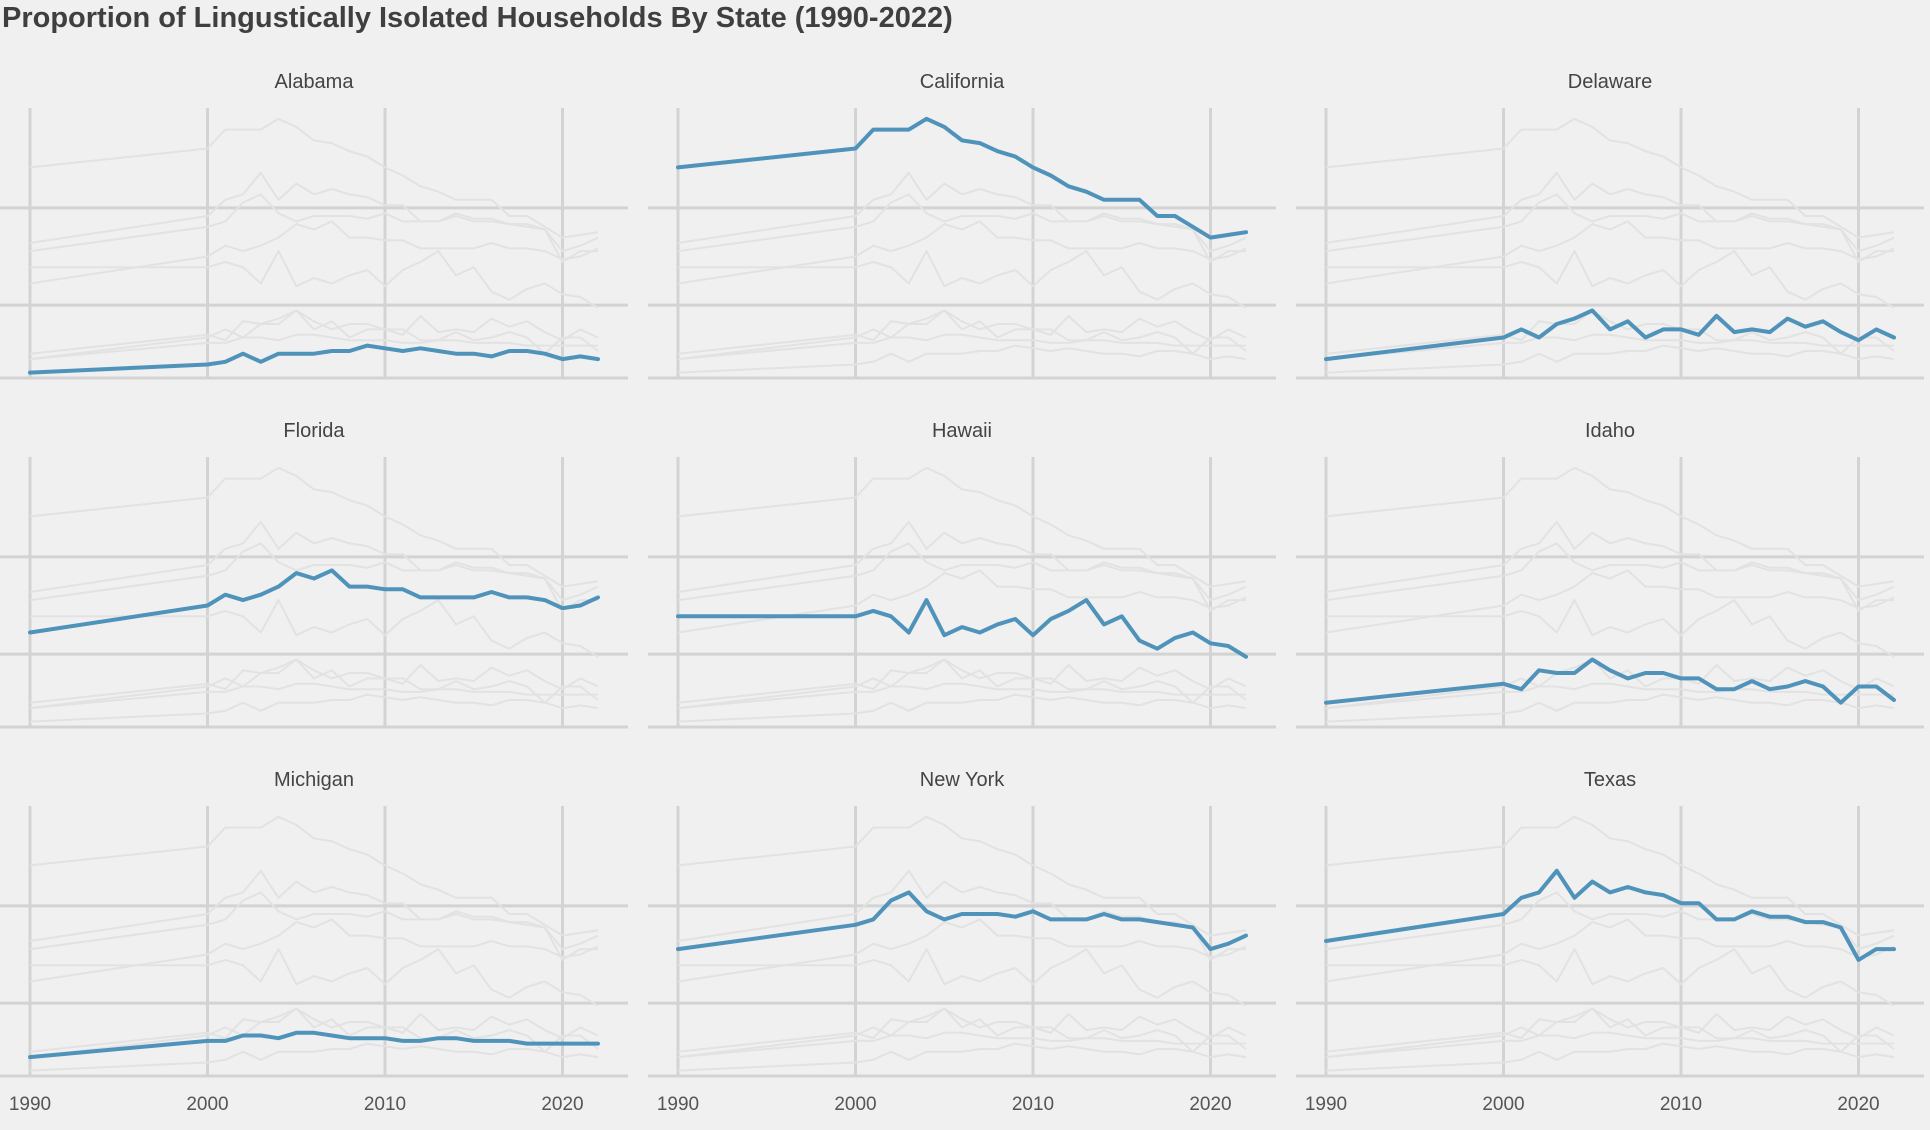 This screenshot has height=1130, width=1930. Describe the element at coordinates (962, 628) in the screenshot. I see `series-line-hawaii` at that location.